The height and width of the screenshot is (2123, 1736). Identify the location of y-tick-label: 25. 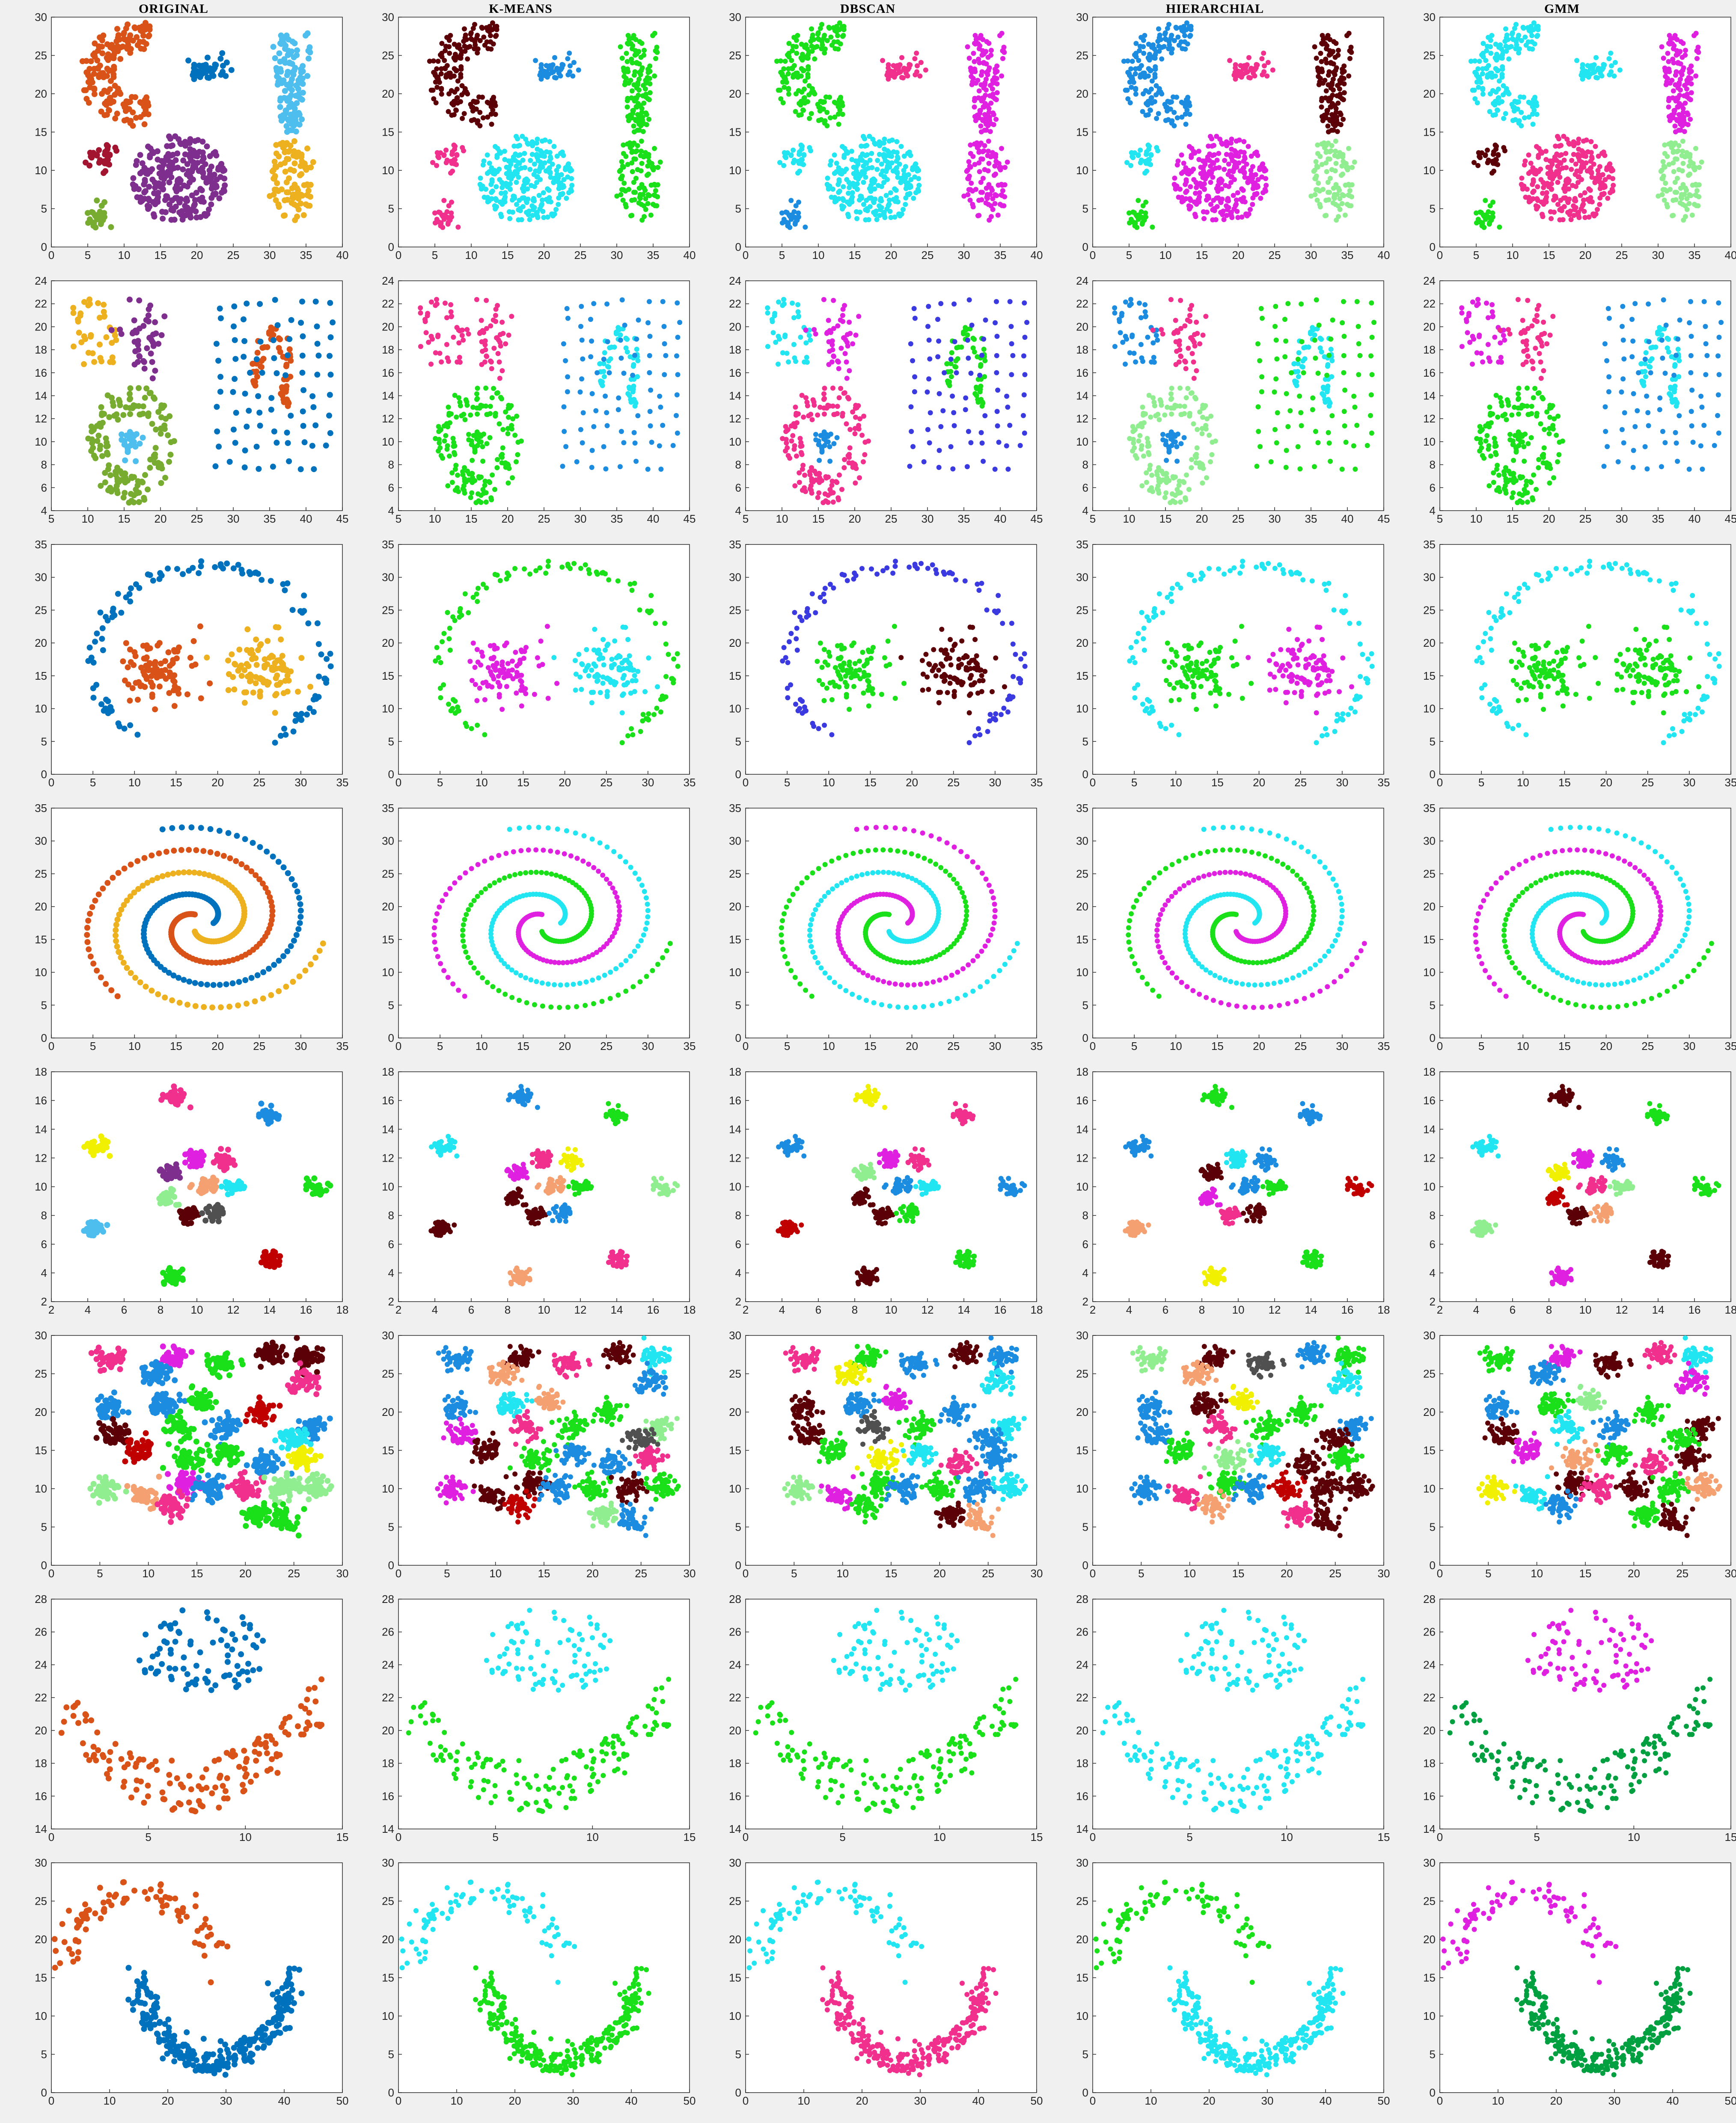
(1082, 55).